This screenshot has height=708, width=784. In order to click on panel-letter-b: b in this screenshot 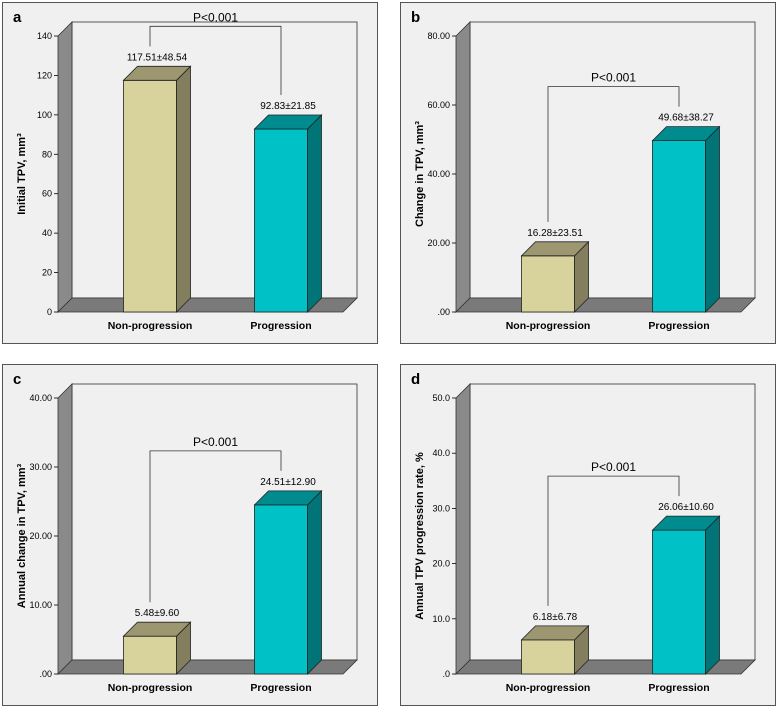, I will do `click(416, 17)`.